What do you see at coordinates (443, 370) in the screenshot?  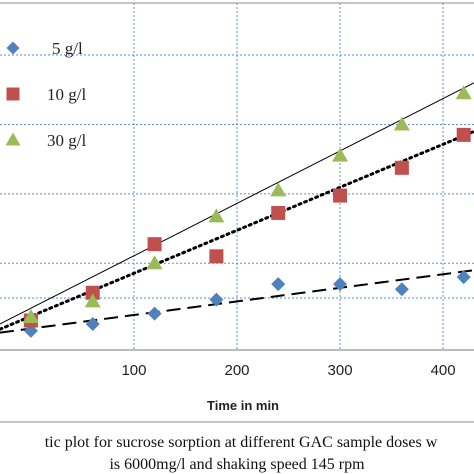 I see `x-tick-label: 400` at bounding box center [443, 370].